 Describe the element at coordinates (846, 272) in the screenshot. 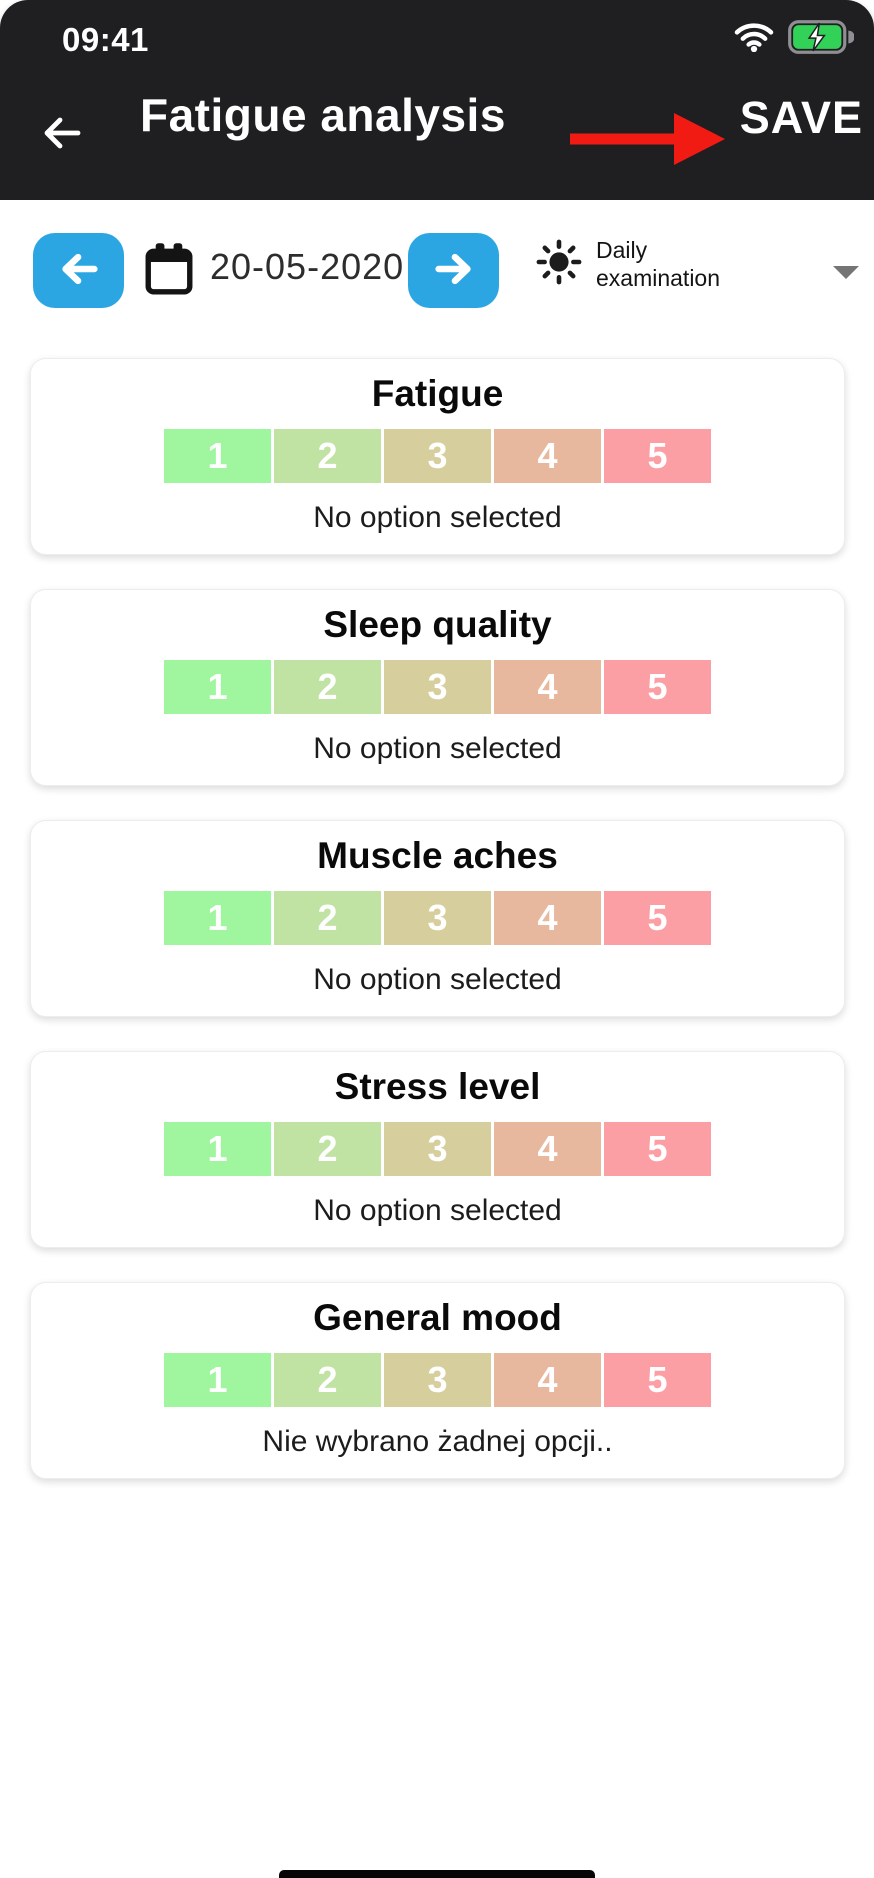

I see `chevron-down-icon` at that location.